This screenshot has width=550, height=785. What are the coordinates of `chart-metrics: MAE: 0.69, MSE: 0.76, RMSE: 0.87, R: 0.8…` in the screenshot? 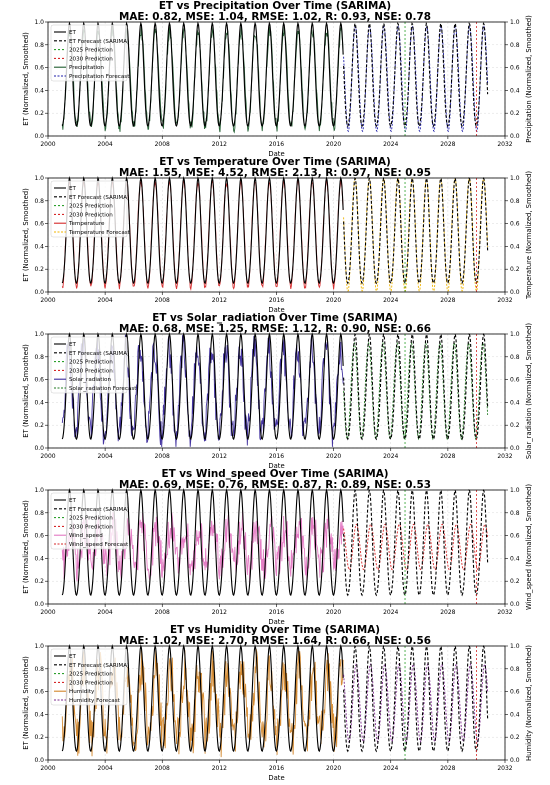 It's located at (275, 485).